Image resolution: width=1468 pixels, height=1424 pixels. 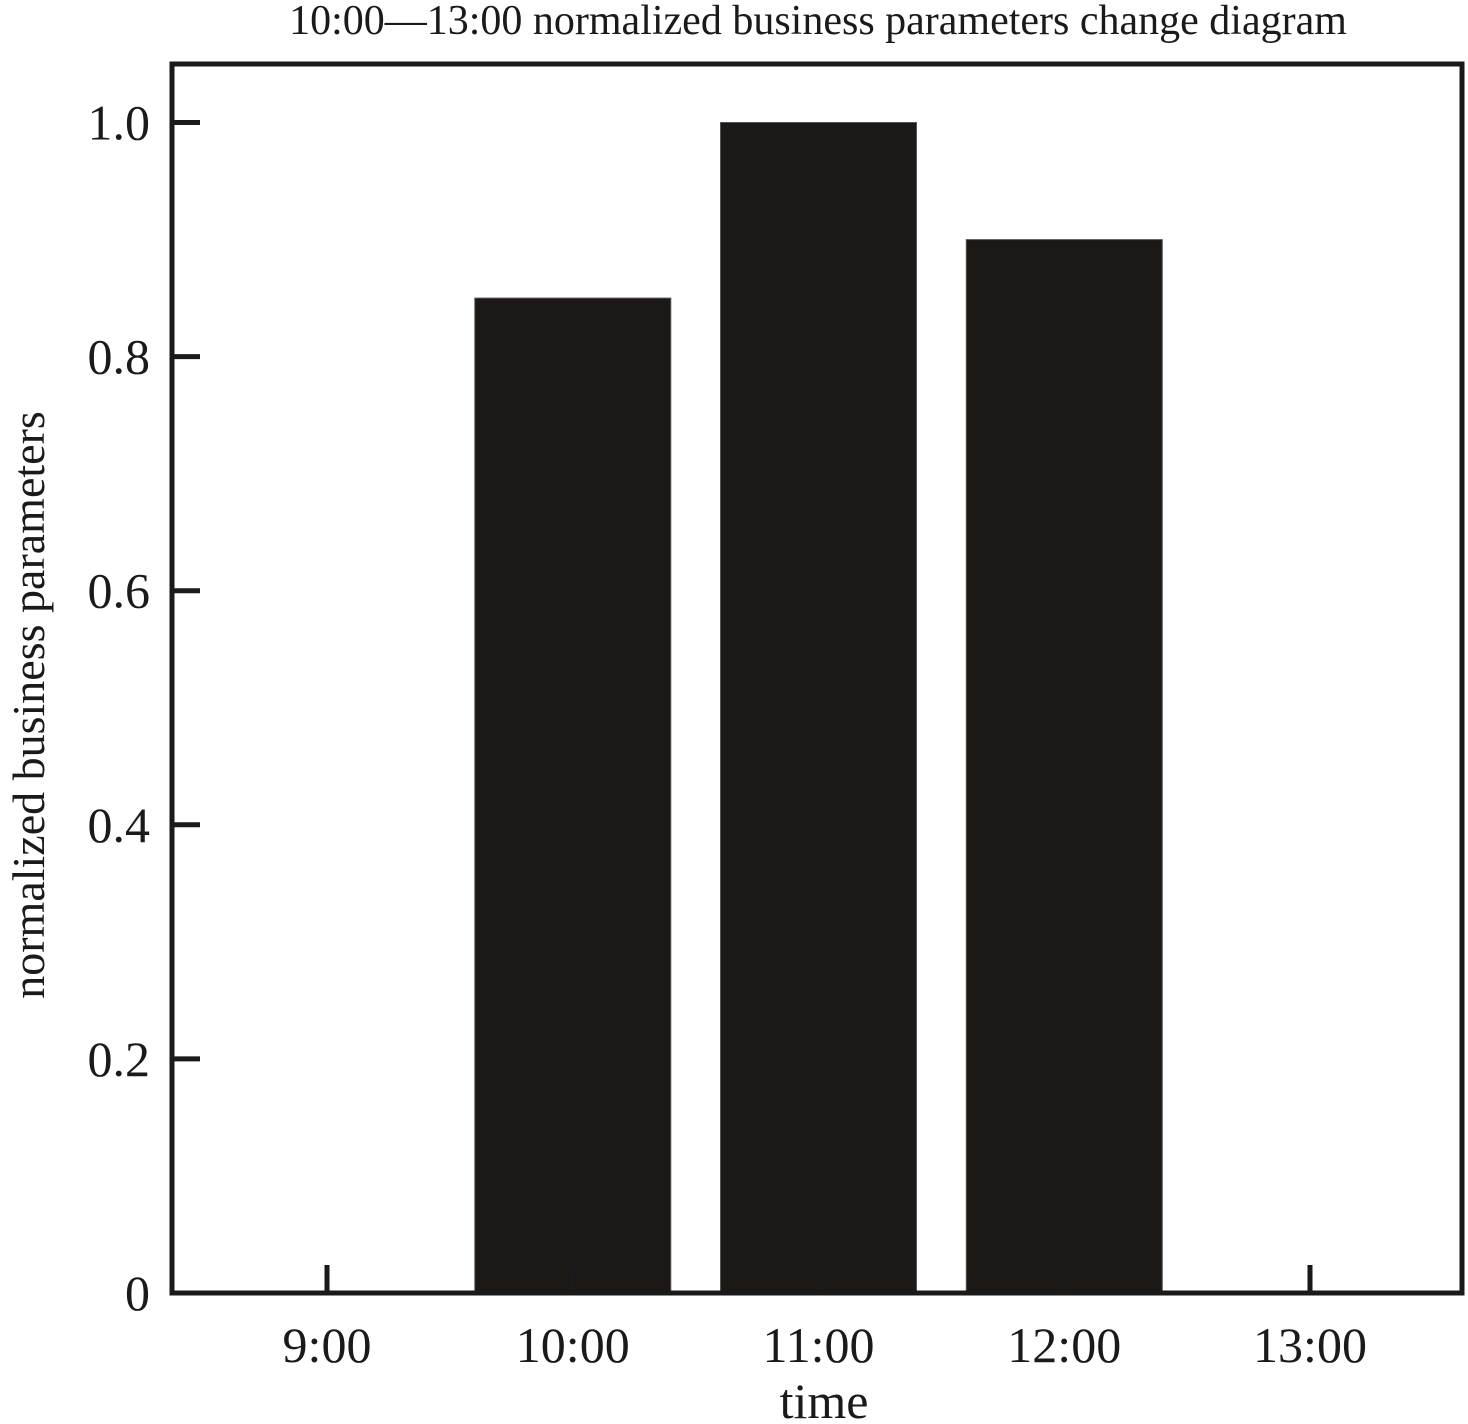 What do you see at coordinates (119, 708) in the screenshot?
I see `y-tick-labels: 0 0.2 0.4 0.6 0.8 1.0` at bounding box center [119, 708].